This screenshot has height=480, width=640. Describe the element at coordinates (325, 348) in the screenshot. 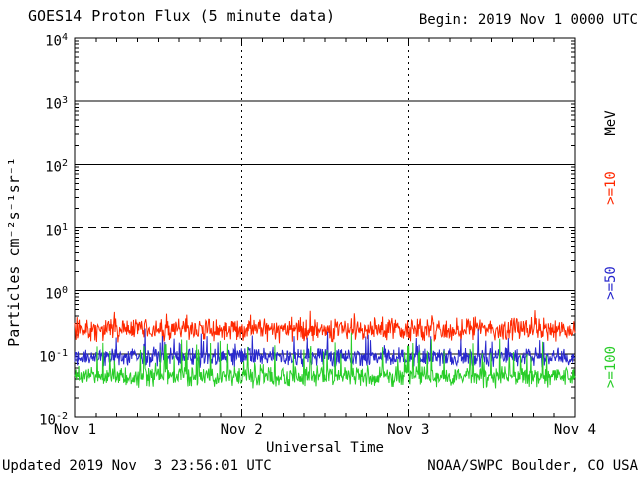

I see `flux-trace-ge50` at that location.